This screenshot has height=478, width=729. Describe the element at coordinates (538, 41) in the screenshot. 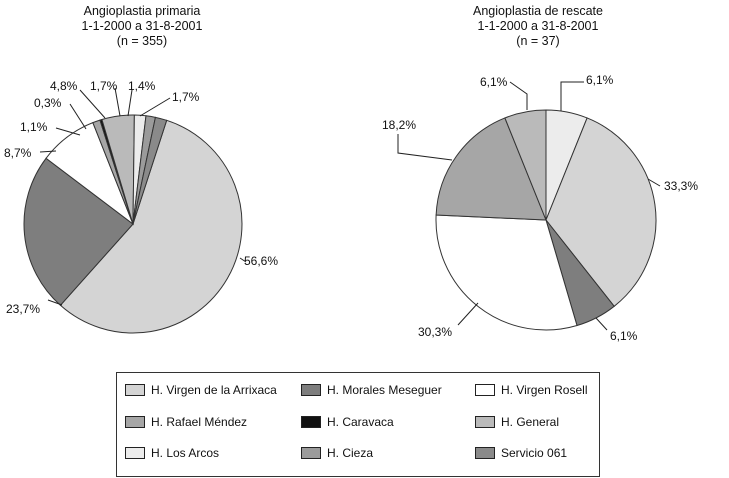

I see `chart-count-line: (n = 37)` at that location.